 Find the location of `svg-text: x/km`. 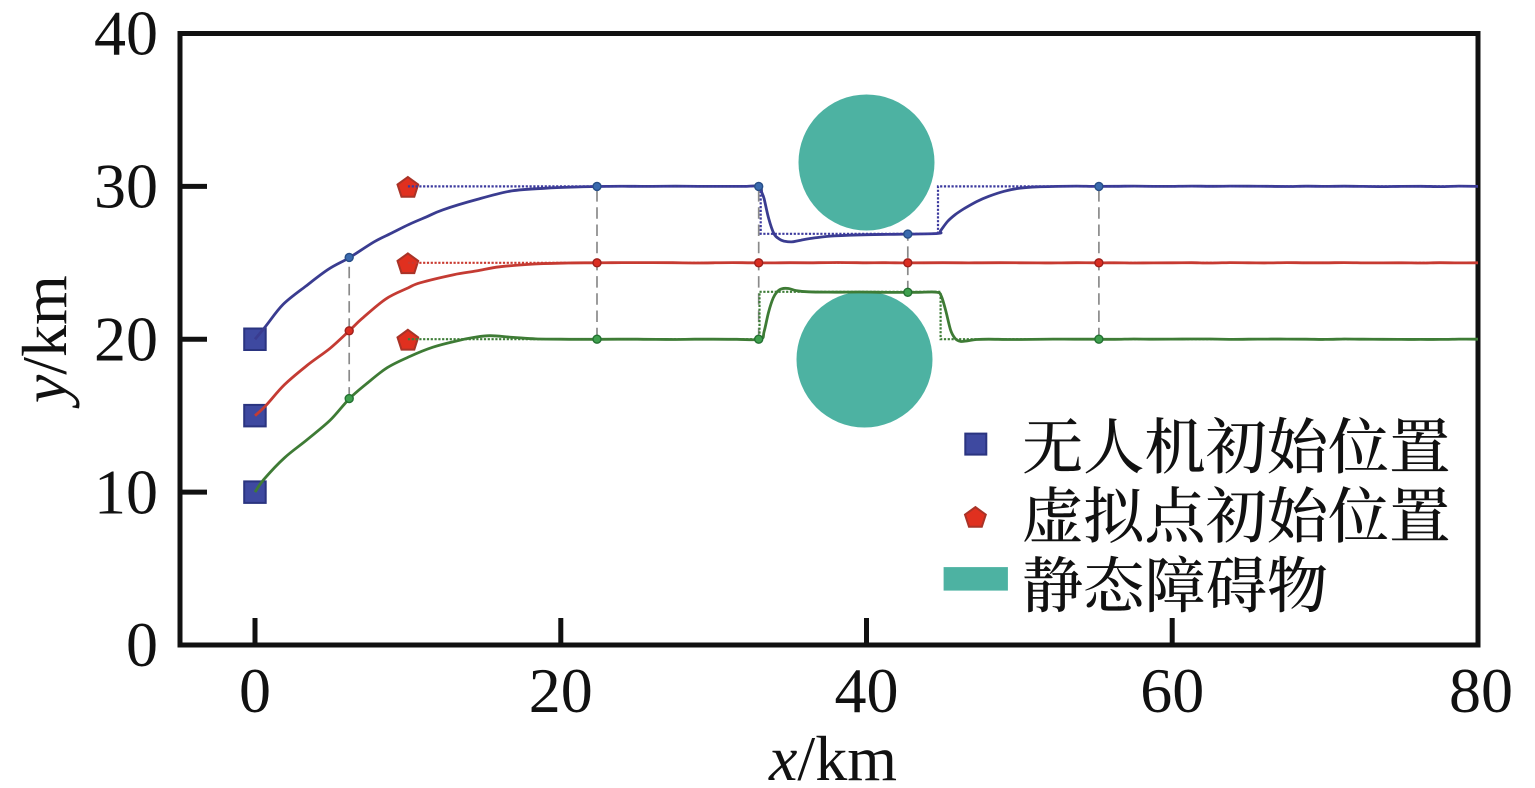

svg-text: x/km is located at coordinates (832, 755).